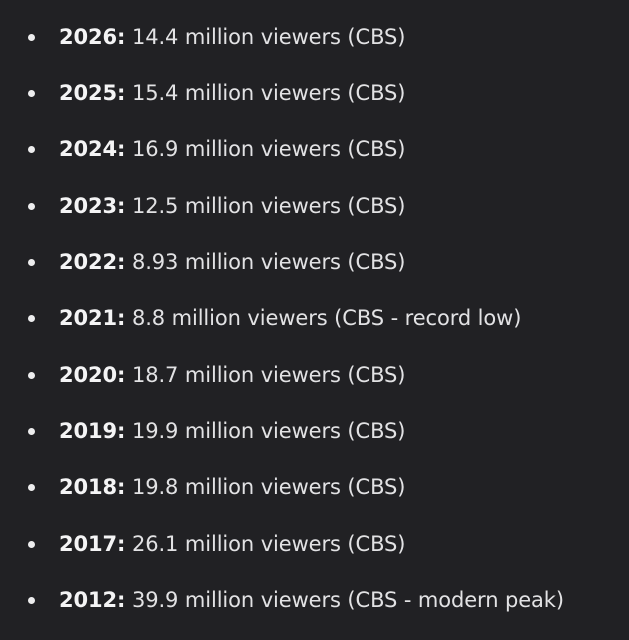 The image size is (629, 640). What do you see at coordinates (268, 487) in the screenshot?
I see `item-text: 19.8 million viewers (CBS)` at bounding box center [268, 487].